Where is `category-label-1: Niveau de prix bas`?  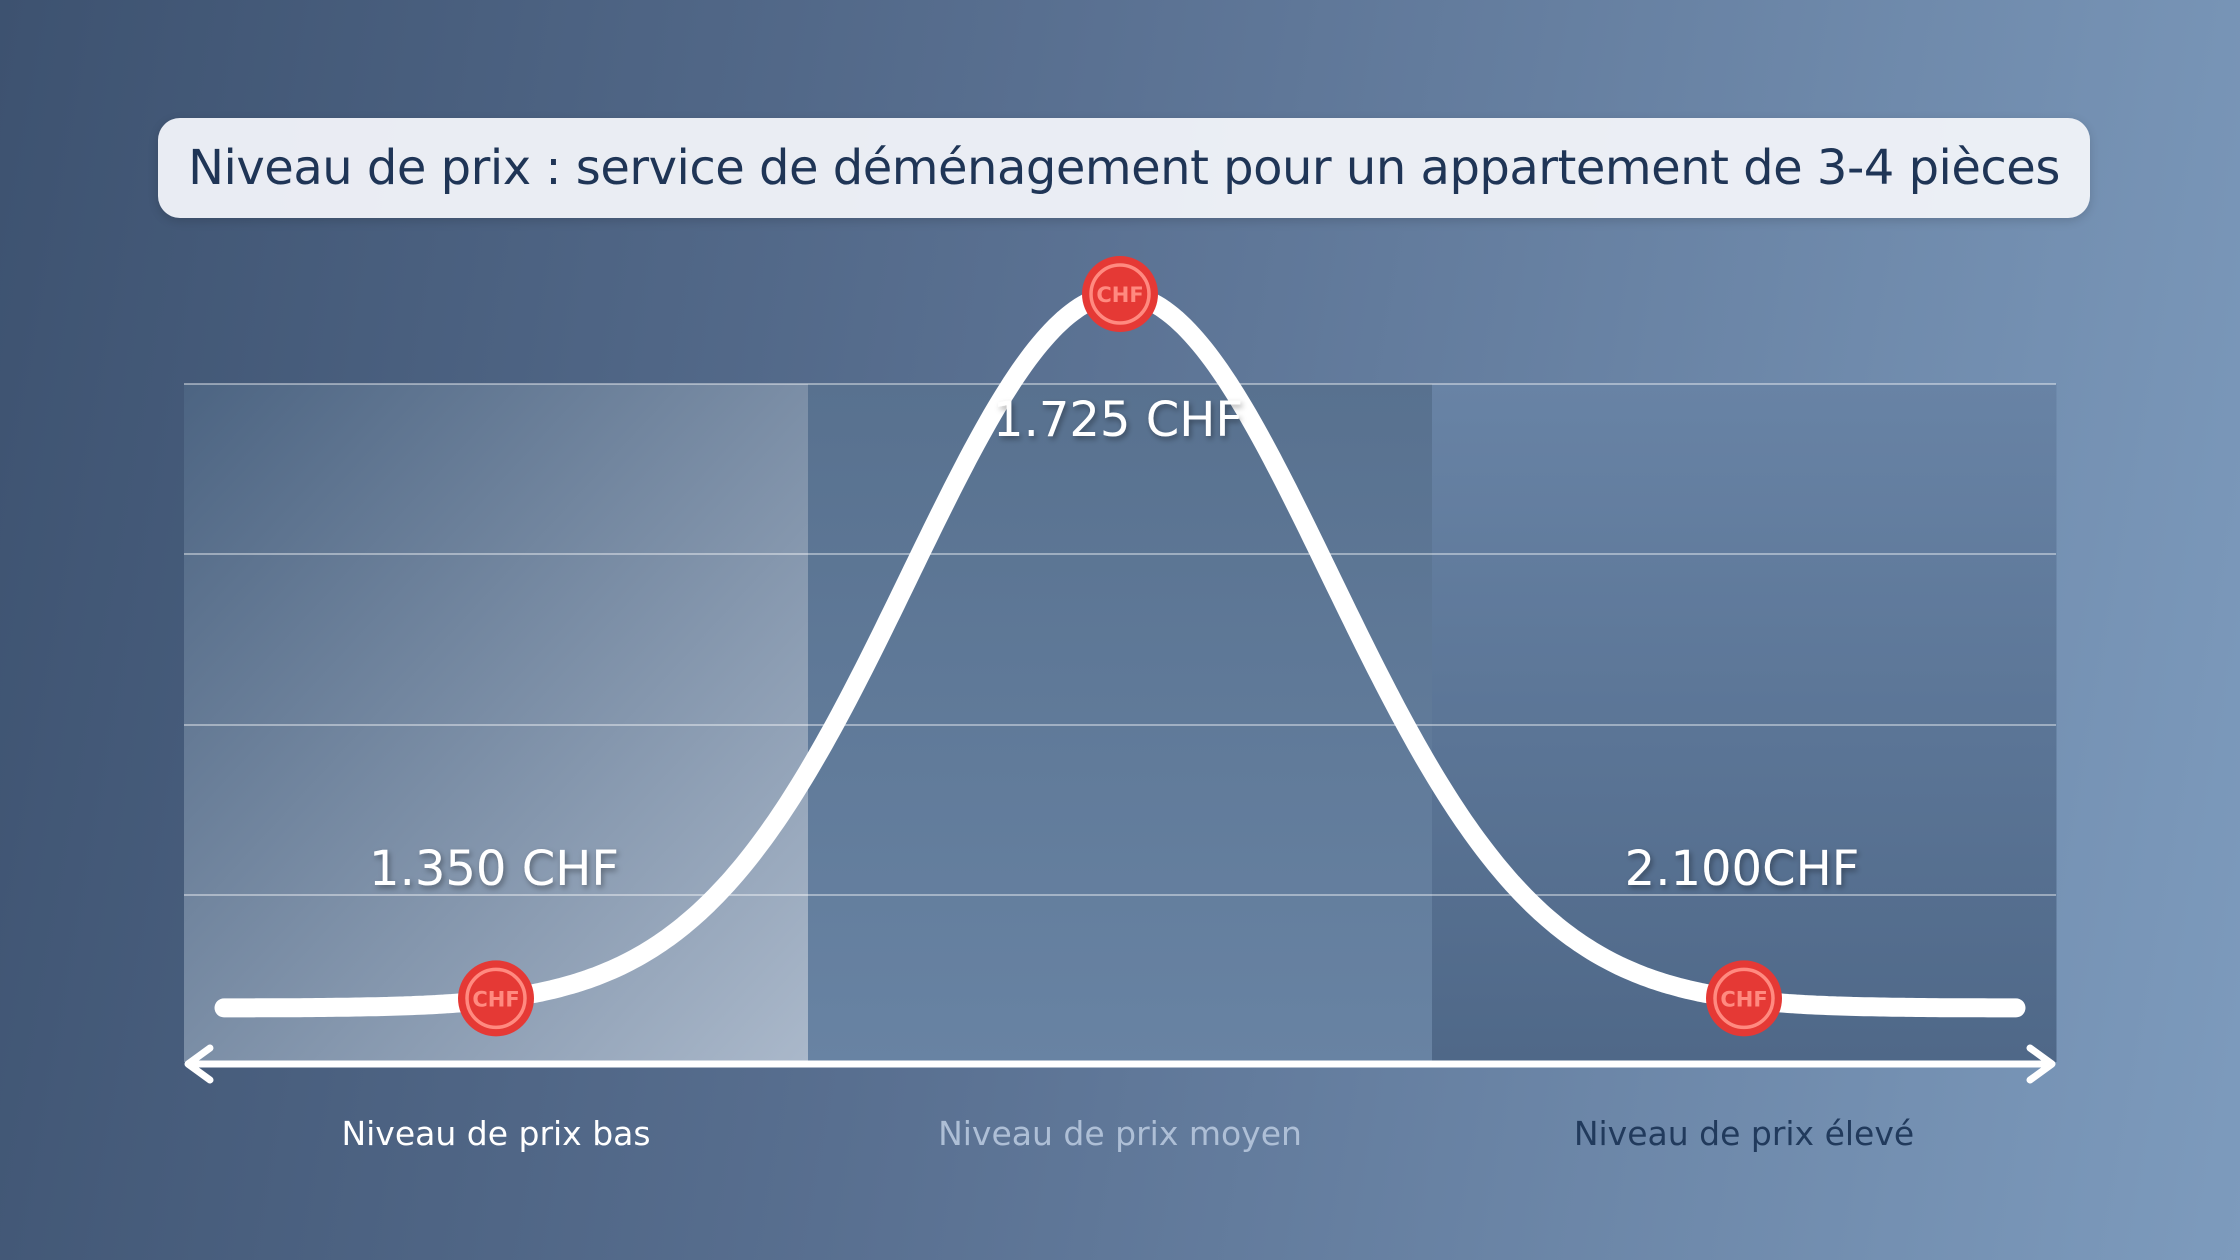 category-label-1: Niveau de prix bas is located at coordinates (495, 1133).